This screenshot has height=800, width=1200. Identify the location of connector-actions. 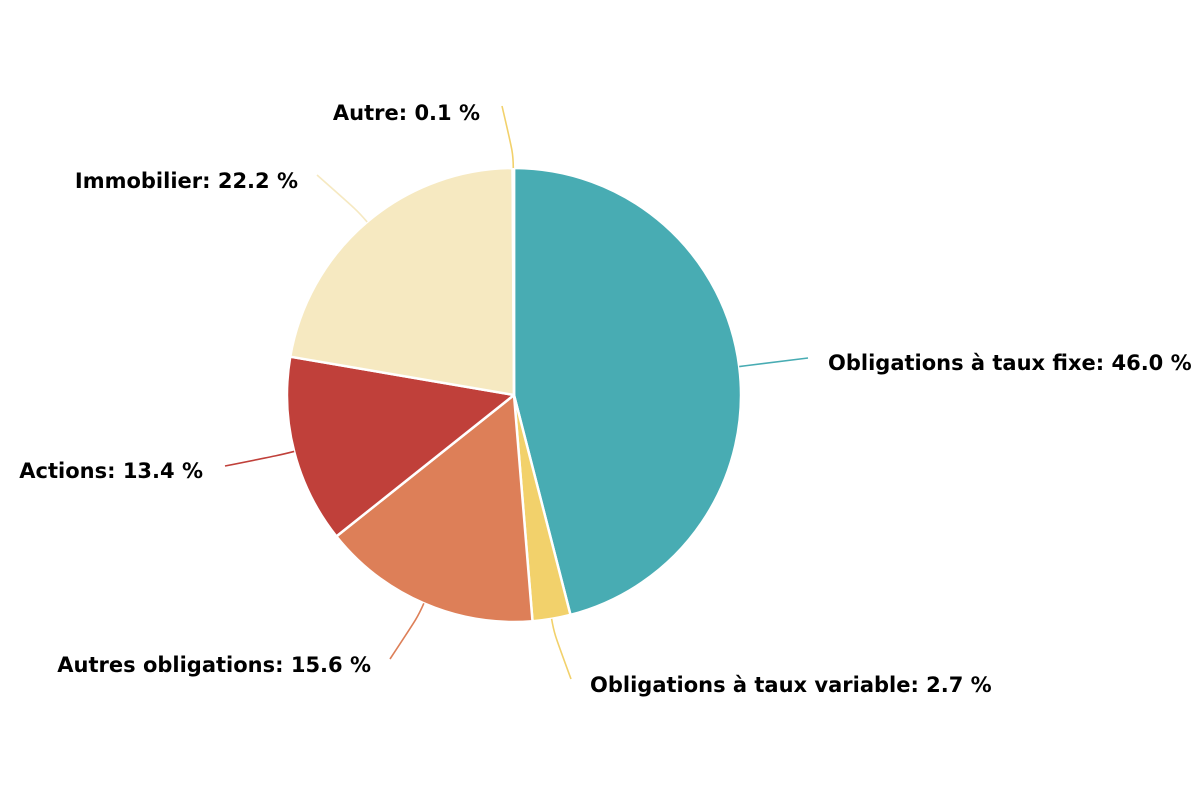
(259, 458).